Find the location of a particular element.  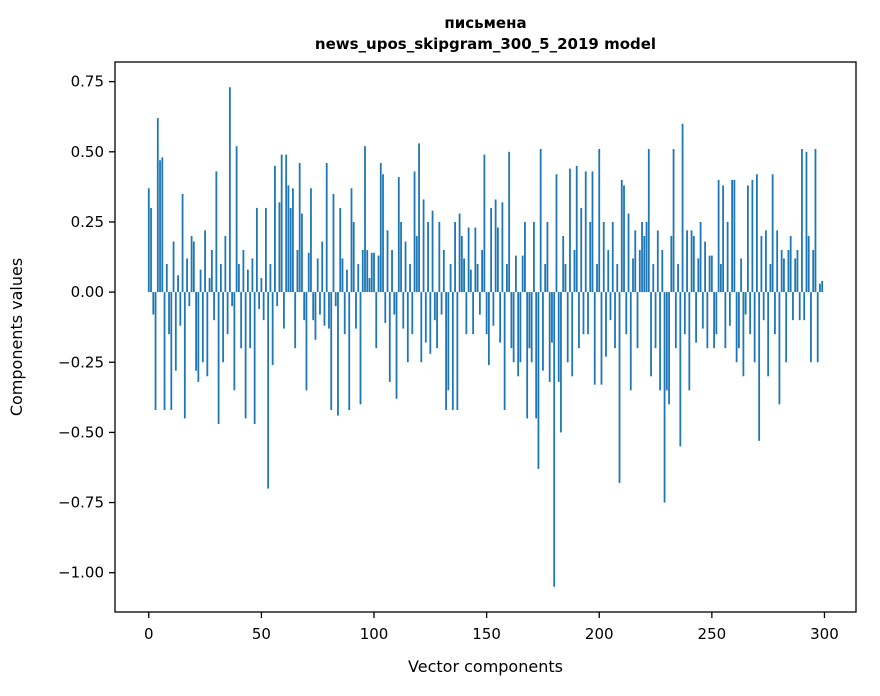

y-tick-label: 0.25 is located at coordinates (87, 222).